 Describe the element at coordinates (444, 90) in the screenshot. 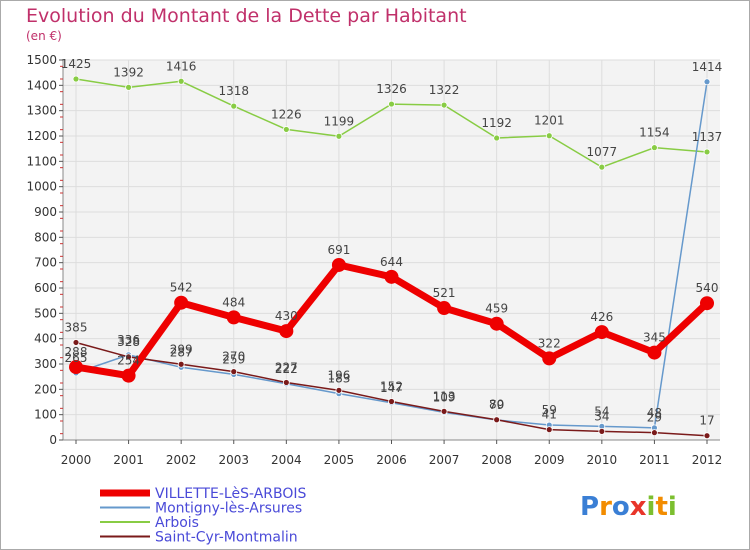

I see `data-label: 1322` at that location.